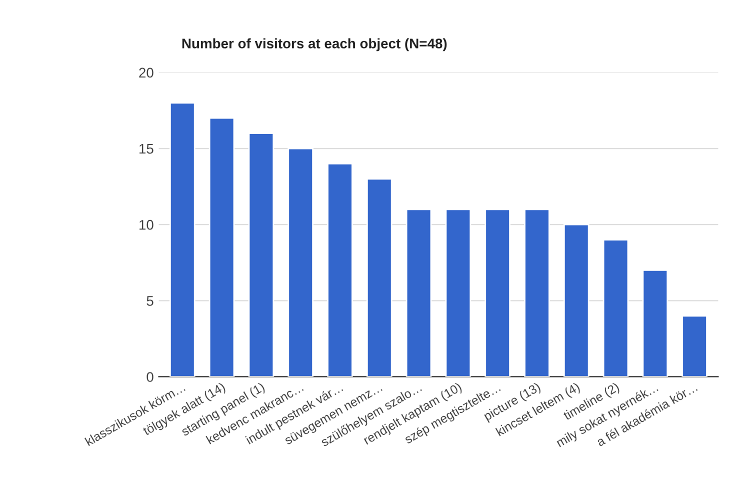  Describe the element at coordinates (150, 377) in the screenshot. I see `y-tick-label: 0` at that location.